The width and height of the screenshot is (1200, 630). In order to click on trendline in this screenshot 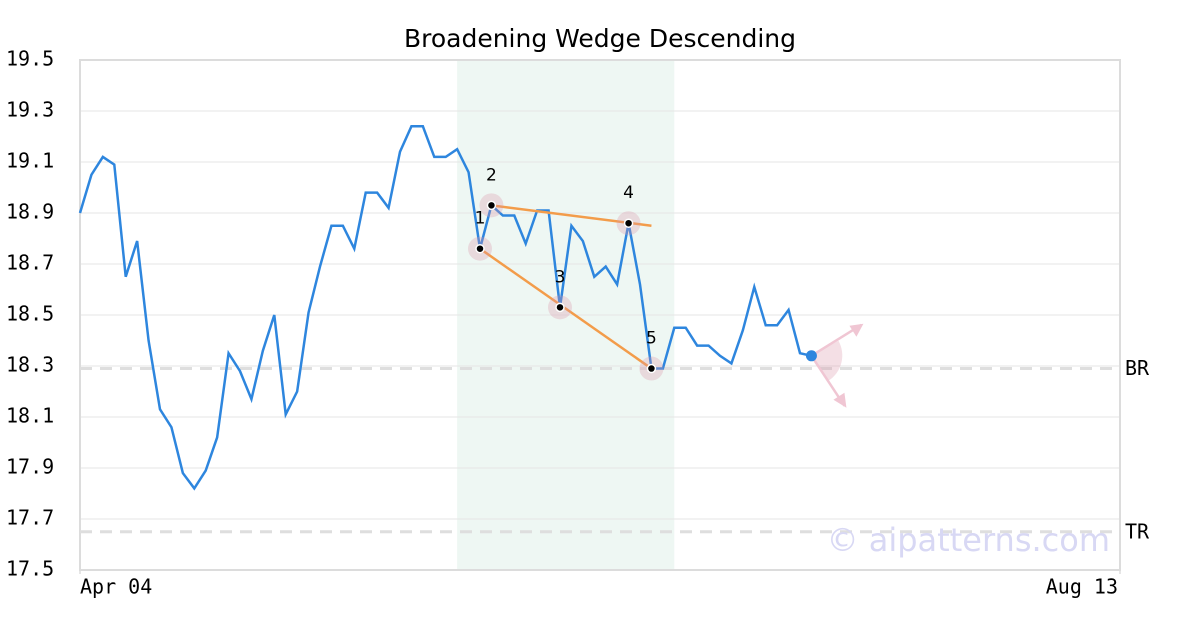, I will do `click(566, 308)`.